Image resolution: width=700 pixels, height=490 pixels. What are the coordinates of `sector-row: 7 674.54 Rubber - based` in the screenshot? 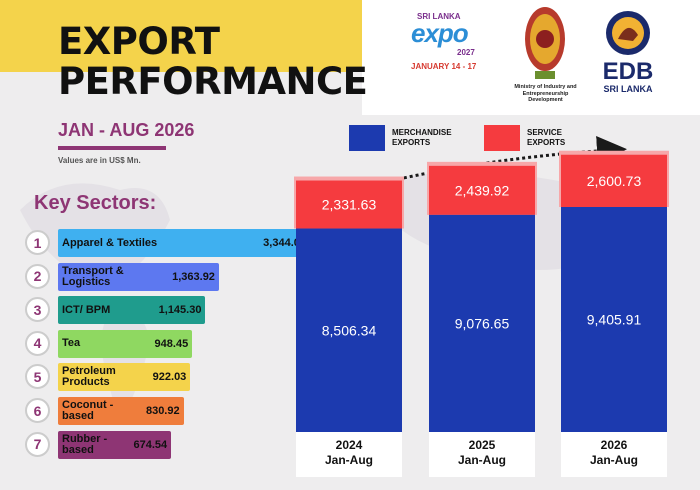 It's located at (98, 444).